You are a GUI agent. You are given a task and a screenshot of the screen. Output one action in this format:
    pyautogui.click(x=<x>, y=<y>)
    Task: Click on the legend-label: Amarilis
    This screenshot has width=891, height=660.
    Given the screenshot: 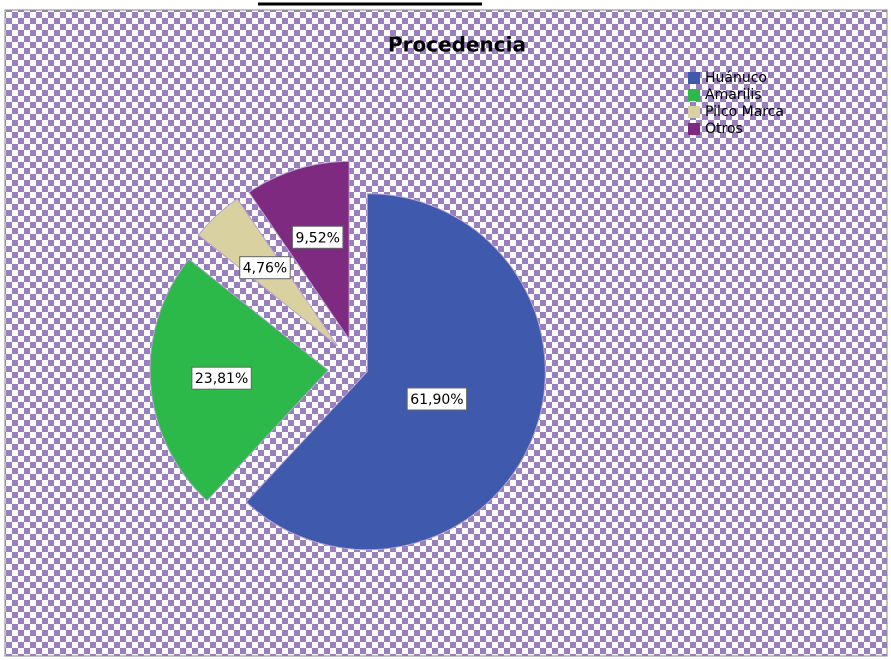 What is the action you would take?
    pyautogui.click(x=733, y=95)
    